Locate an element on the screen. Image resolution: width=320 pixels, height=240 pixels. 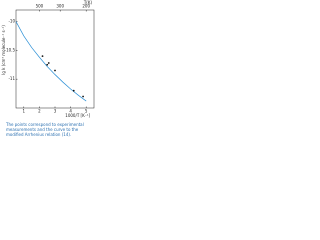
x-tick-label: 5 is located at coordinates (86, 111).